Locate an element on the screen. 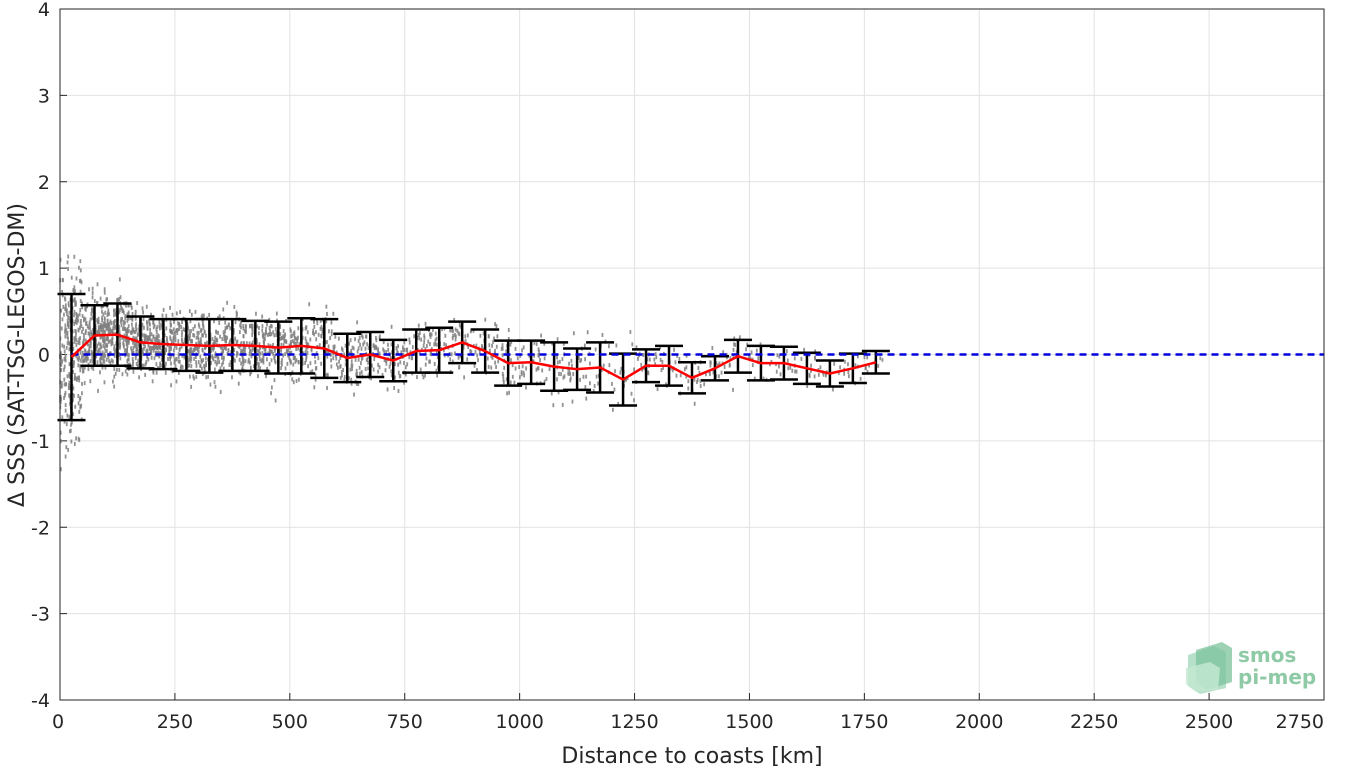 The height and width of the screenshot is (768, 1352). x-tick-label: 1500 is located at coordinates (749, 722).